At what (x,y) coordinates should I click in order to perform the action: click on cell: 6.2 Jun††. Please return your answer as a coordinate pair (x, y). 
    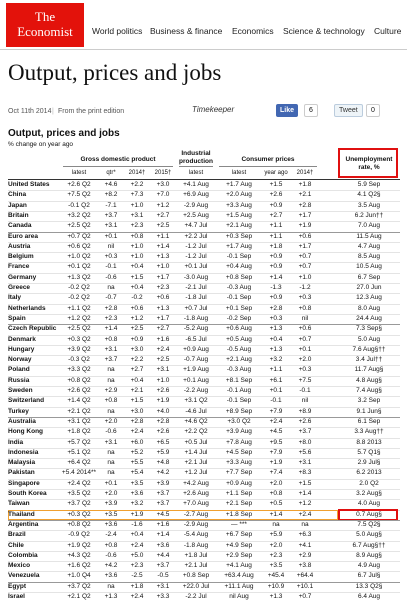
    Looking at the image, I should click on (369, 215).